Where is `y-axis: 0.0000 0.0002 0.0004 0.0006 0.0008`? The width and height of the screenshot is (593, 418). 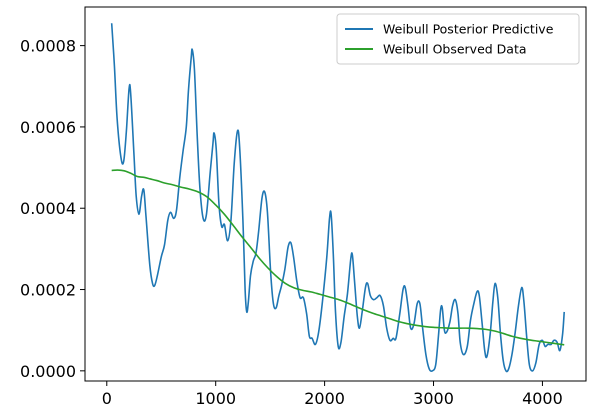
y-axis: 0.0000 0.0002 0.0004 0.0006 0.0008 is located at coordinates (52, 209).